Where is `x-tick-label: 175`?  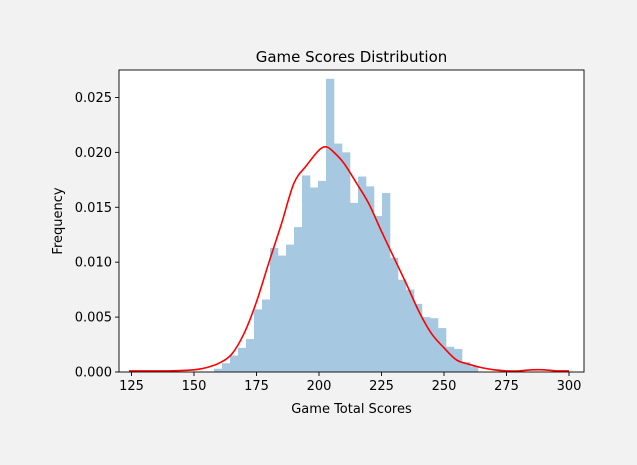 x-tick-label: 175 is located at coordinates (256, 386).